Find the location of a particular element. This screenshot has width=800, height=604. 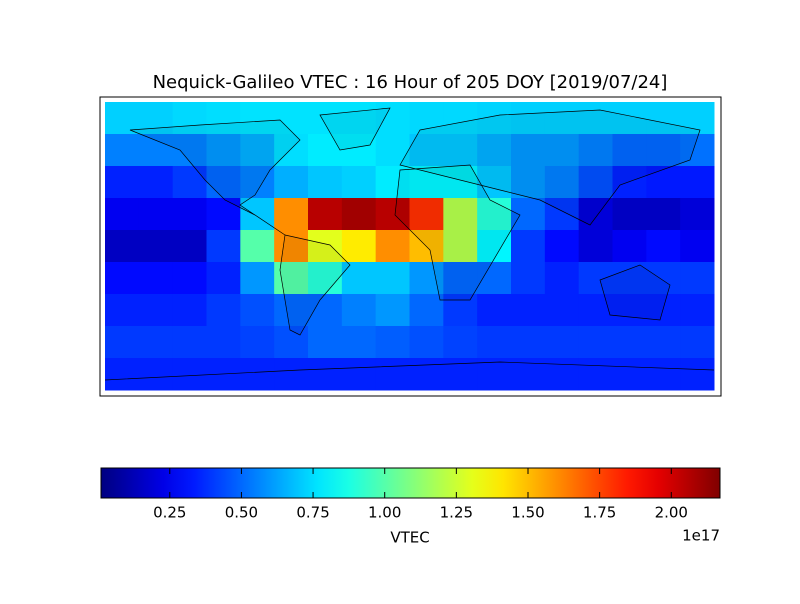

colorbar-axis: 0.25 0.50 0.75 1.00 1.25 1.50 1.75 2.00 is located at coordinates (420, 495).